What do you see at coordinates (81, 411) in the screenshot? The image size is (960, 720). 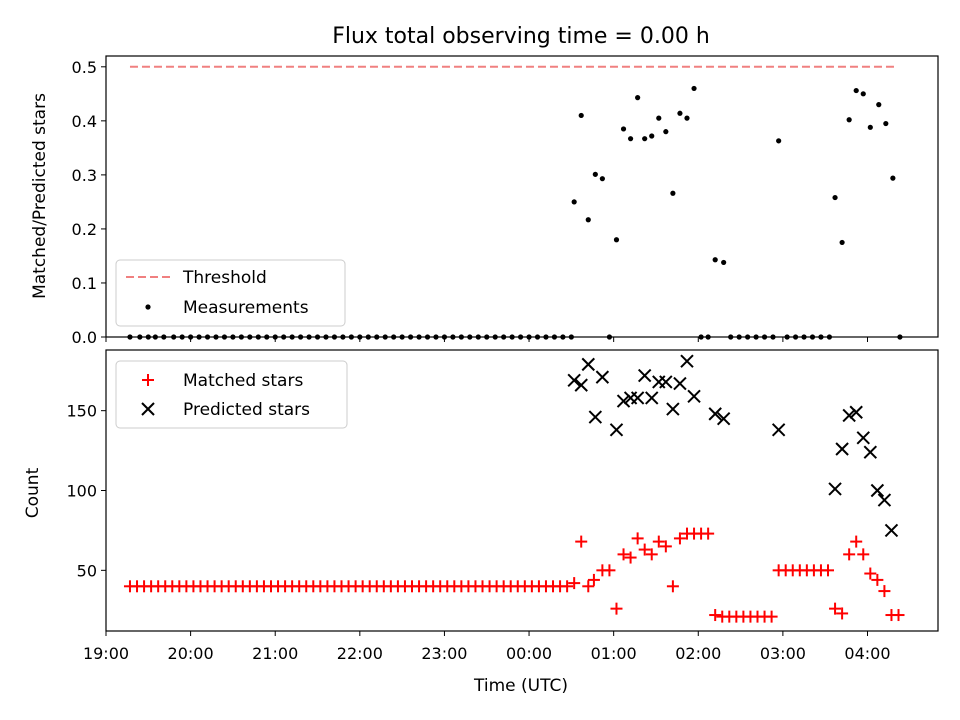 I see `y-tick-label: 150` at bounding box center [81, 411].